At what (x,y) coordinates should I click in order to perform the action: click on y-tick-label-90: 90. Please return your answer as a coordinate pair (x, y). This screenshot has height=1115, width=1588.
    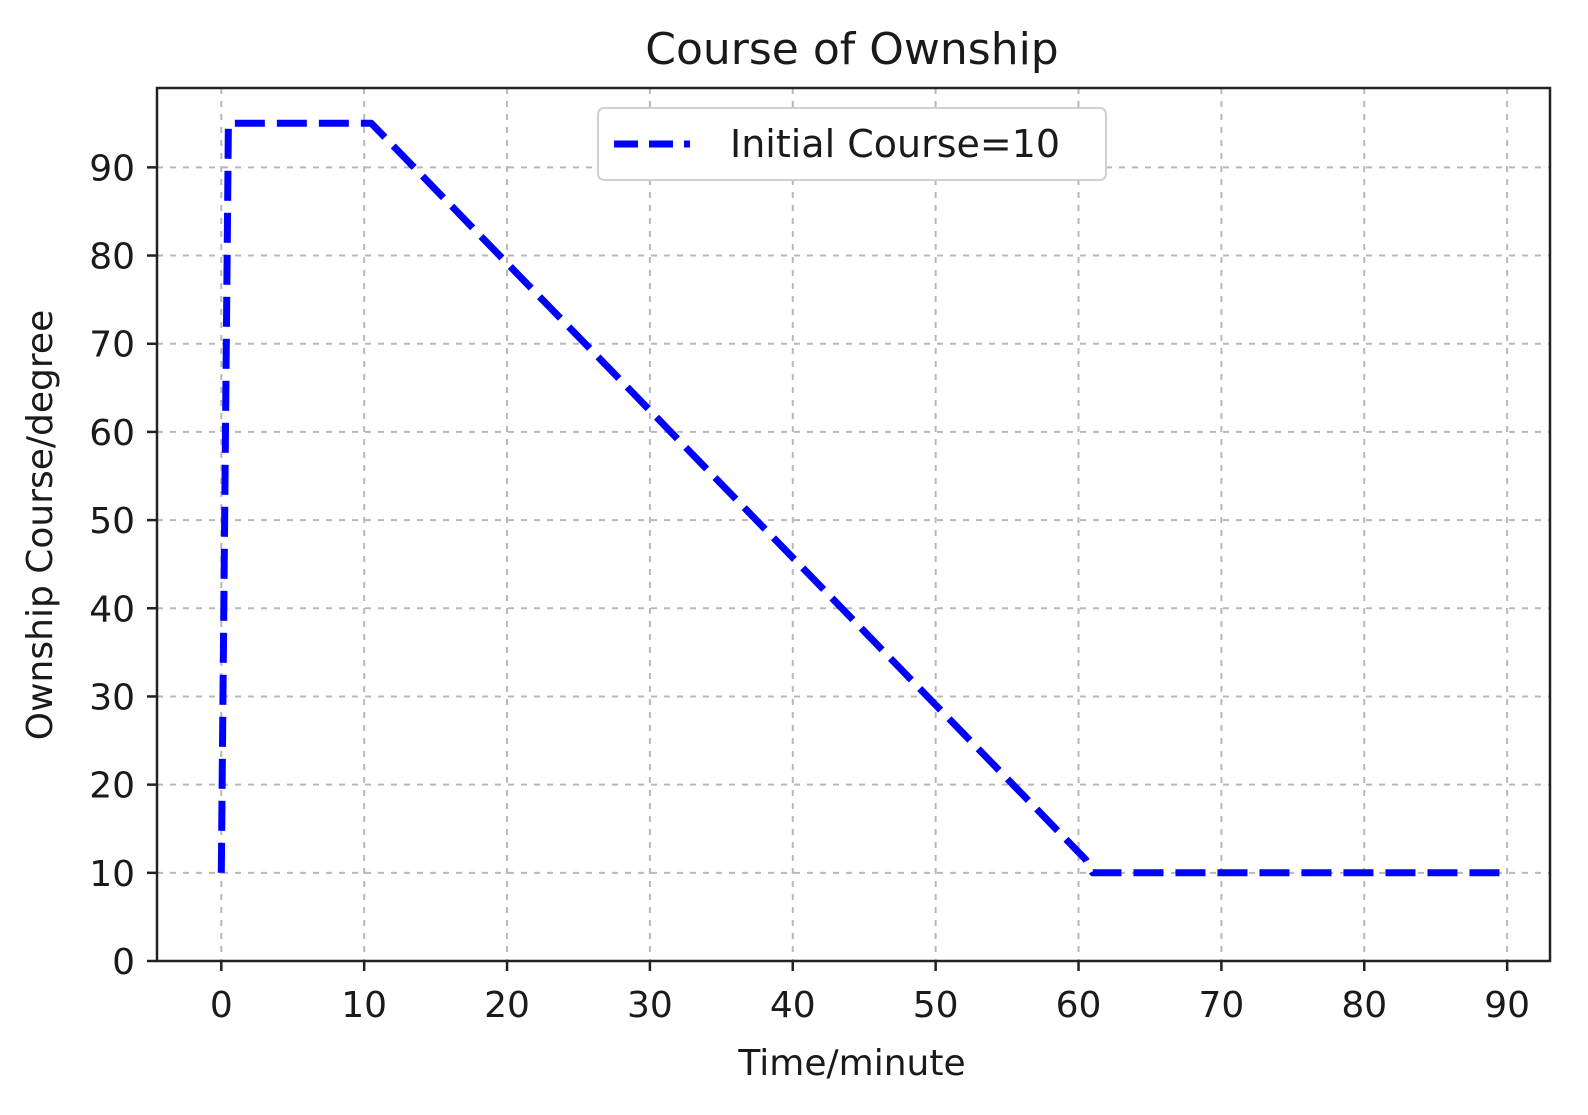
    Looking at the image, I should click on (112, 168).